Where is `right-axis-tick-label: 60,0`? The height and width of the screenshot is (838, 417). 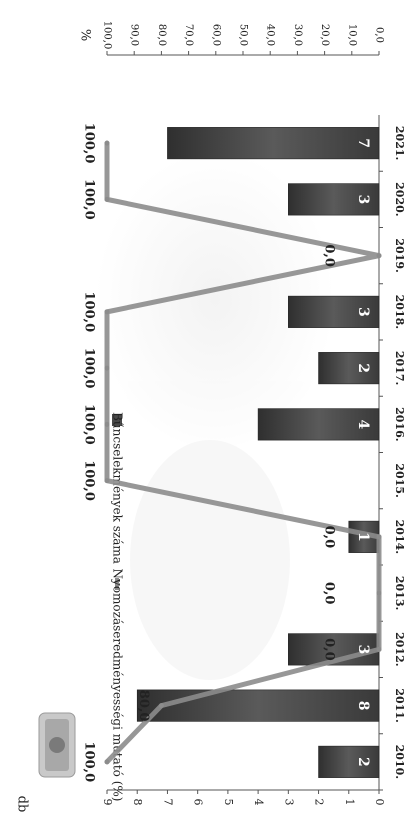 right-axis-tick-label: 60,0 is located at coordinates (215, 35).